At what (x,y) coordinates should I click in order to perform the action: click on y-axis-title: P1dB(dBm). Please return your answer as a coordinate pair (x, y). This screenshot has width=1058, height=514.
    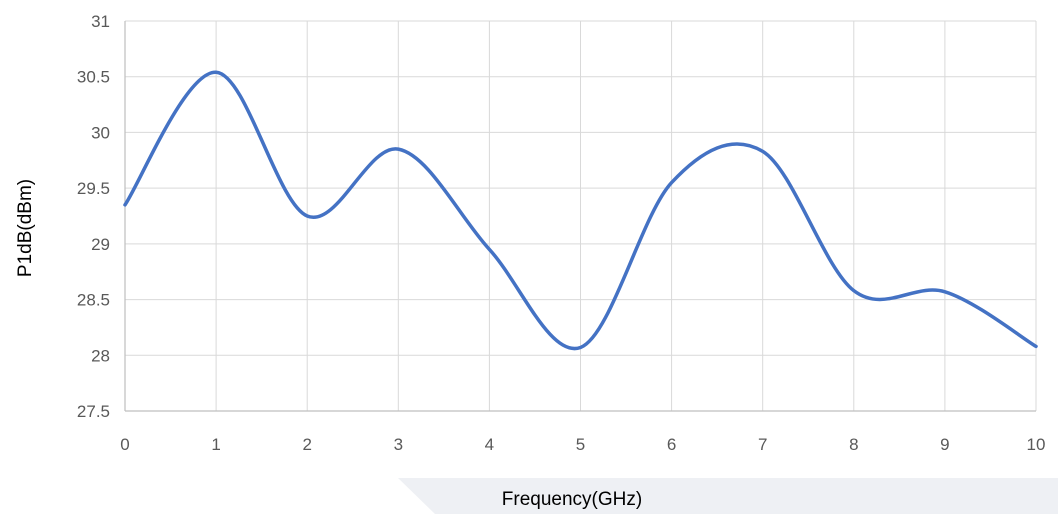
    Looking at the image, I should click on (25, 228).